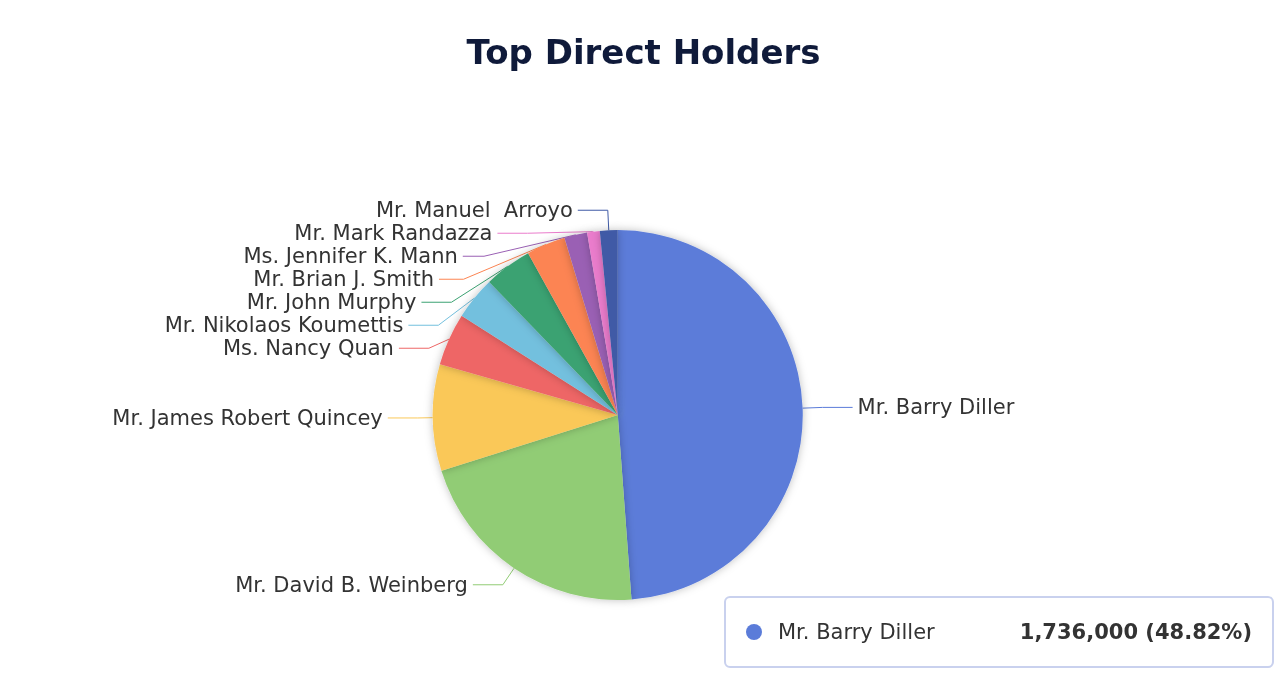 Image resolution: width=1287 pixels, height=685 pixels. Describe the element at coordinates (284, 325) in the screenshot. I see `slice-label: Mr. Nikolaos Koumettis` at that location.